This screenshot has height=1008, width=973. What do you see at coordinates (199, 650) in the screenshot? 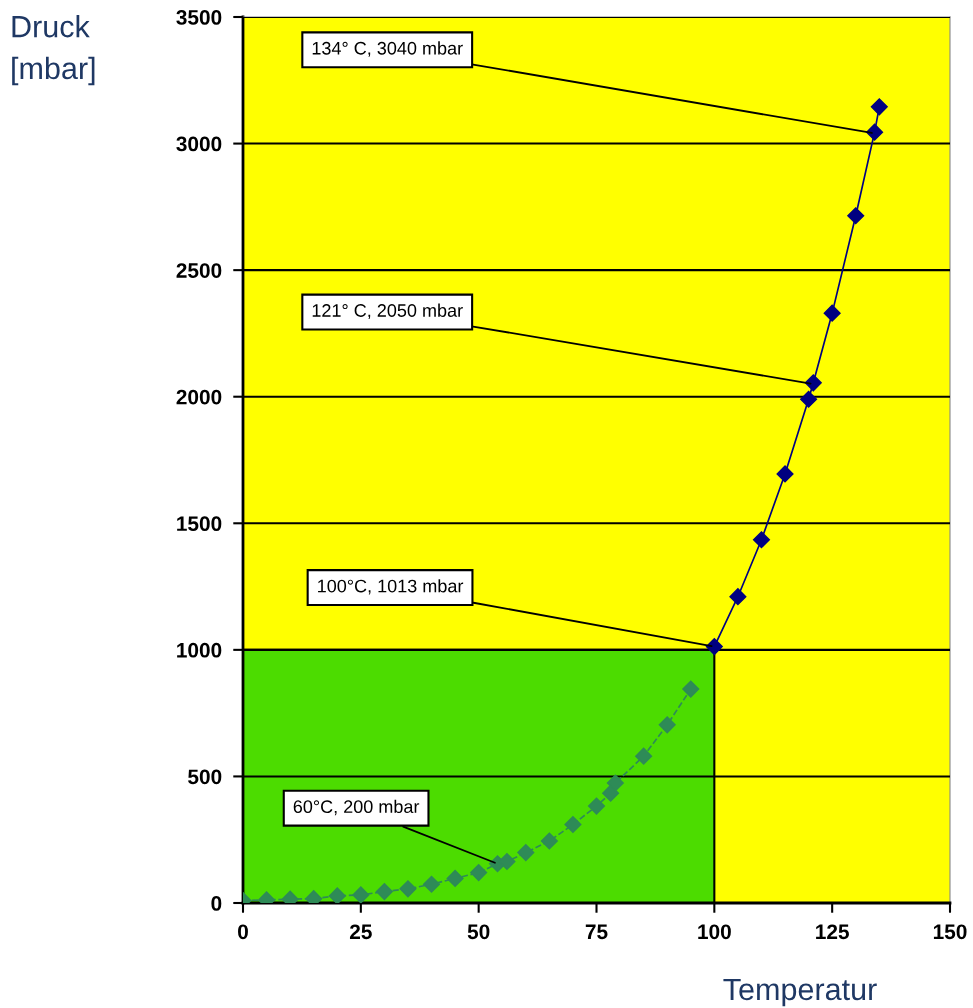
I see `y-tick-label: 1000` at bounding box center [199, 650].